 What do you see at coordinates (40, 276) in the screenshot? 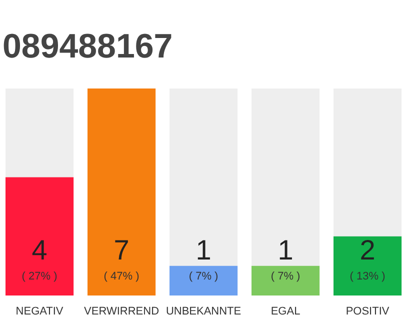
I see `annotation: ( 27% )` at bounding box center [40, 276].